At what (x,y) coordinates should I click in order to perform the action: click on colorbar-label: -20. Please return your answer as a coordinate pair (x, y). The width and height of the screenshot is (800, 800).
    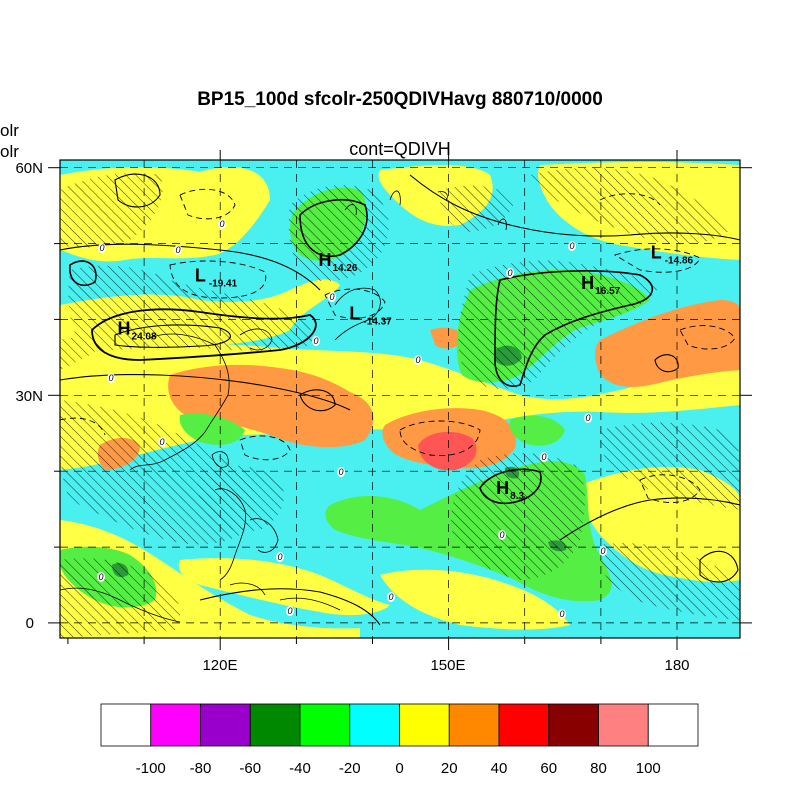
    Looking at the image, I should click on (350, 768).